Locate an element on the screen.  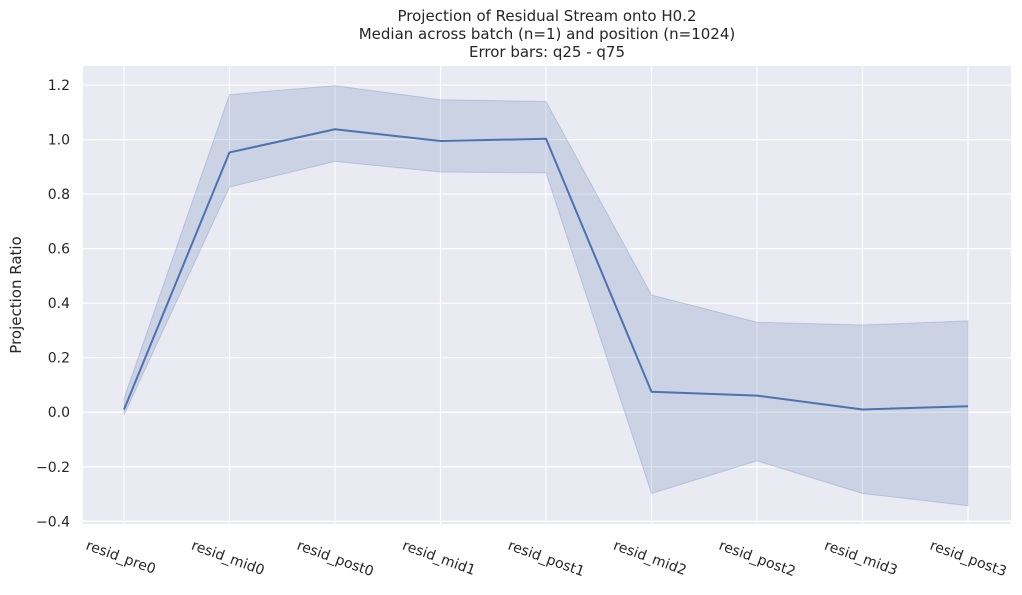
x-tick-label: resid_post1 is located at coordinates (546, 559).